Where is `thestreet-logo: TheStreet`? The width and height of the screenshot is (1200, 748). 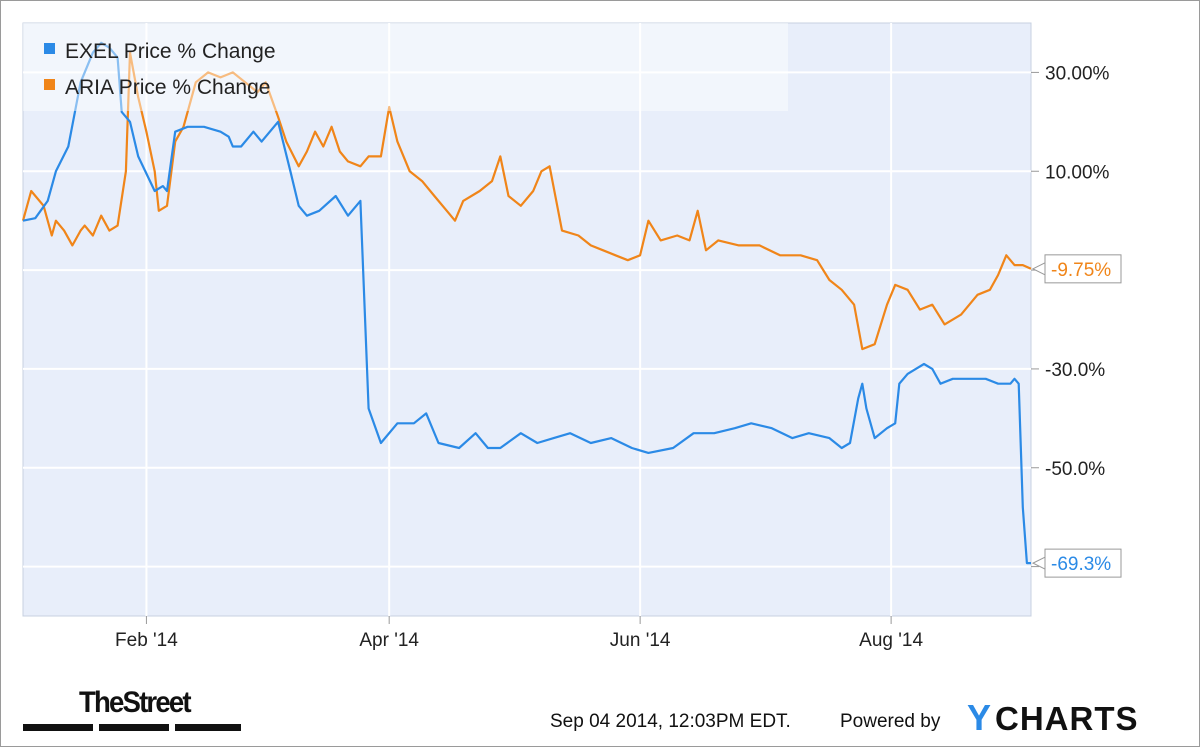 thestreet-logo: TheStreet is located at coordinates (132, 708).